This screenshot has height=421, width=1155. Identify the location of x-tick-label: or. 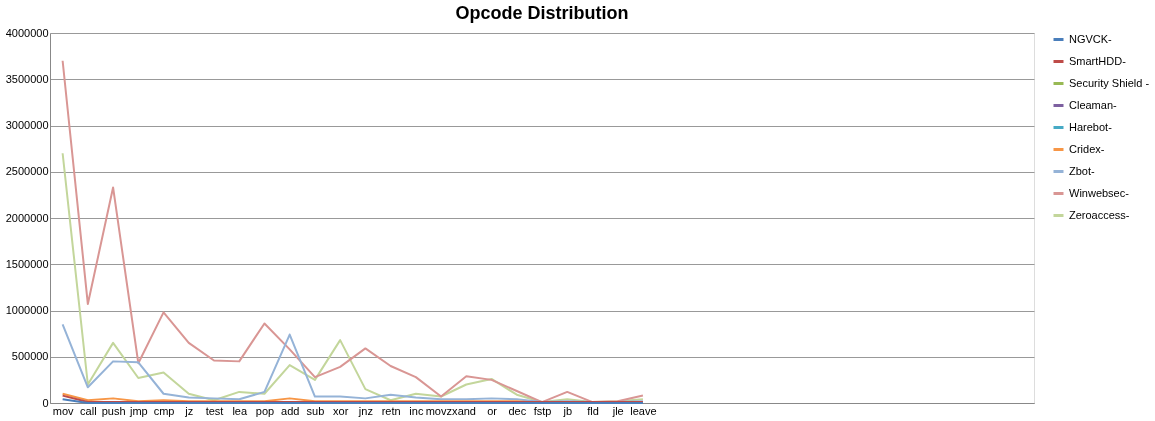
(492, 410).